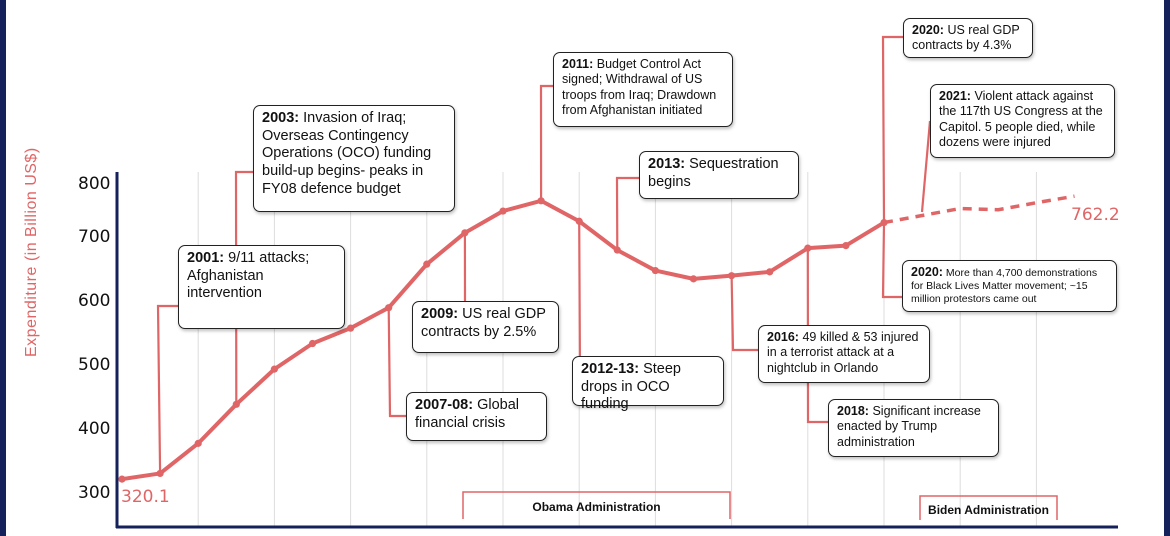  Describe the element at coordinates (979, 209) in the screenshot. I see `series-line-projected` at that location.